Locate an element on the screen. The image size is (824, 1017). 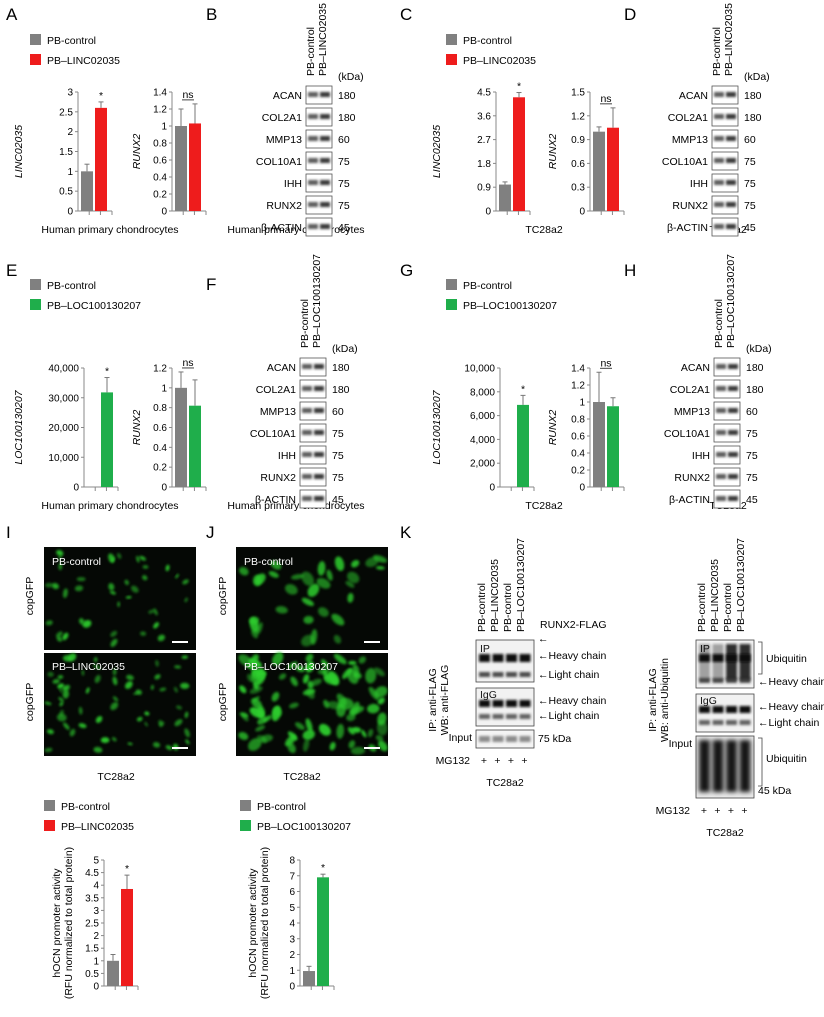
y-tick-label: 1.5 is located at coordinates (66, 152).